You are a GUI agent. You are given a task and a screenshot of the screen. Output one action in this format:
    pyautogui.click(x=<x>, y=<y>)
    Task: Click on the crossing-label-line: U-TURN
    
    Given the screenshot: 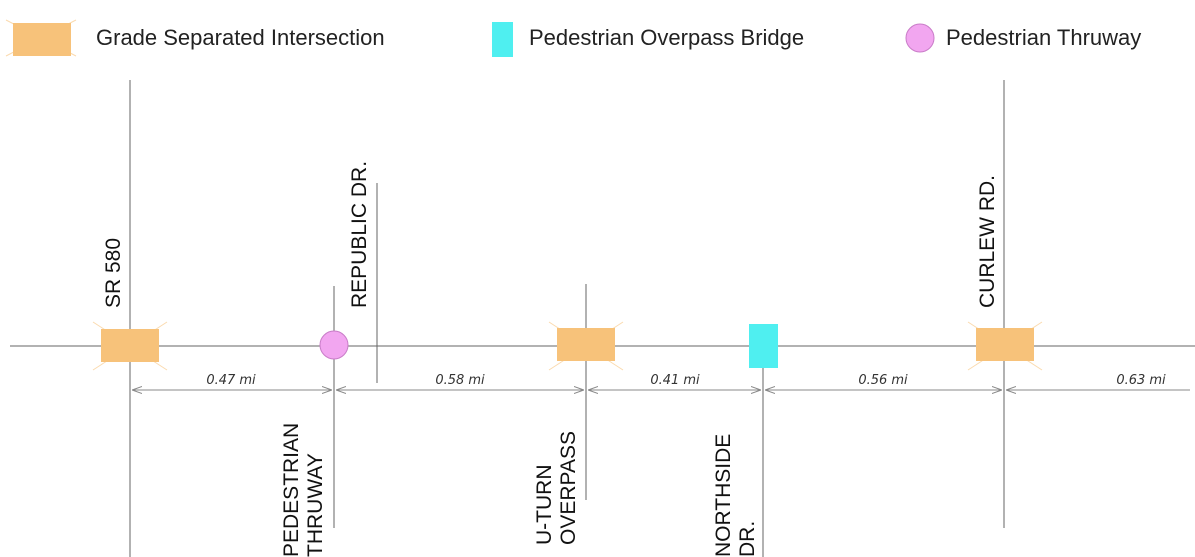 What is the action you would take?
    pyautogui.click(x=544, y=505)
    